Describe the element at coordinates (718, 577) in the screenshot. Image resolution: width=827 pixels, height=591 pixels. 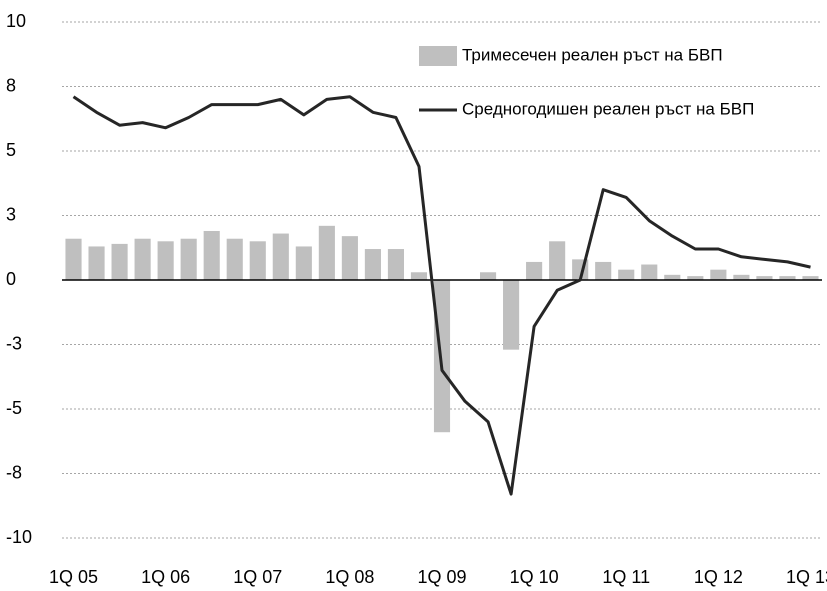
I see `x-tick-label: 1Q 12` at that location.